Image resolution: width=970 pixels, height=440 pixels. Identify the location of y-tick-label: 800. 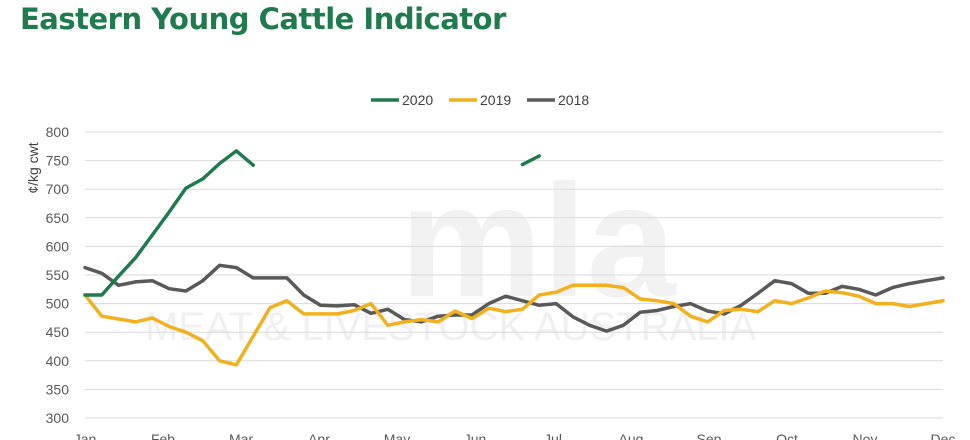
(58, 132).